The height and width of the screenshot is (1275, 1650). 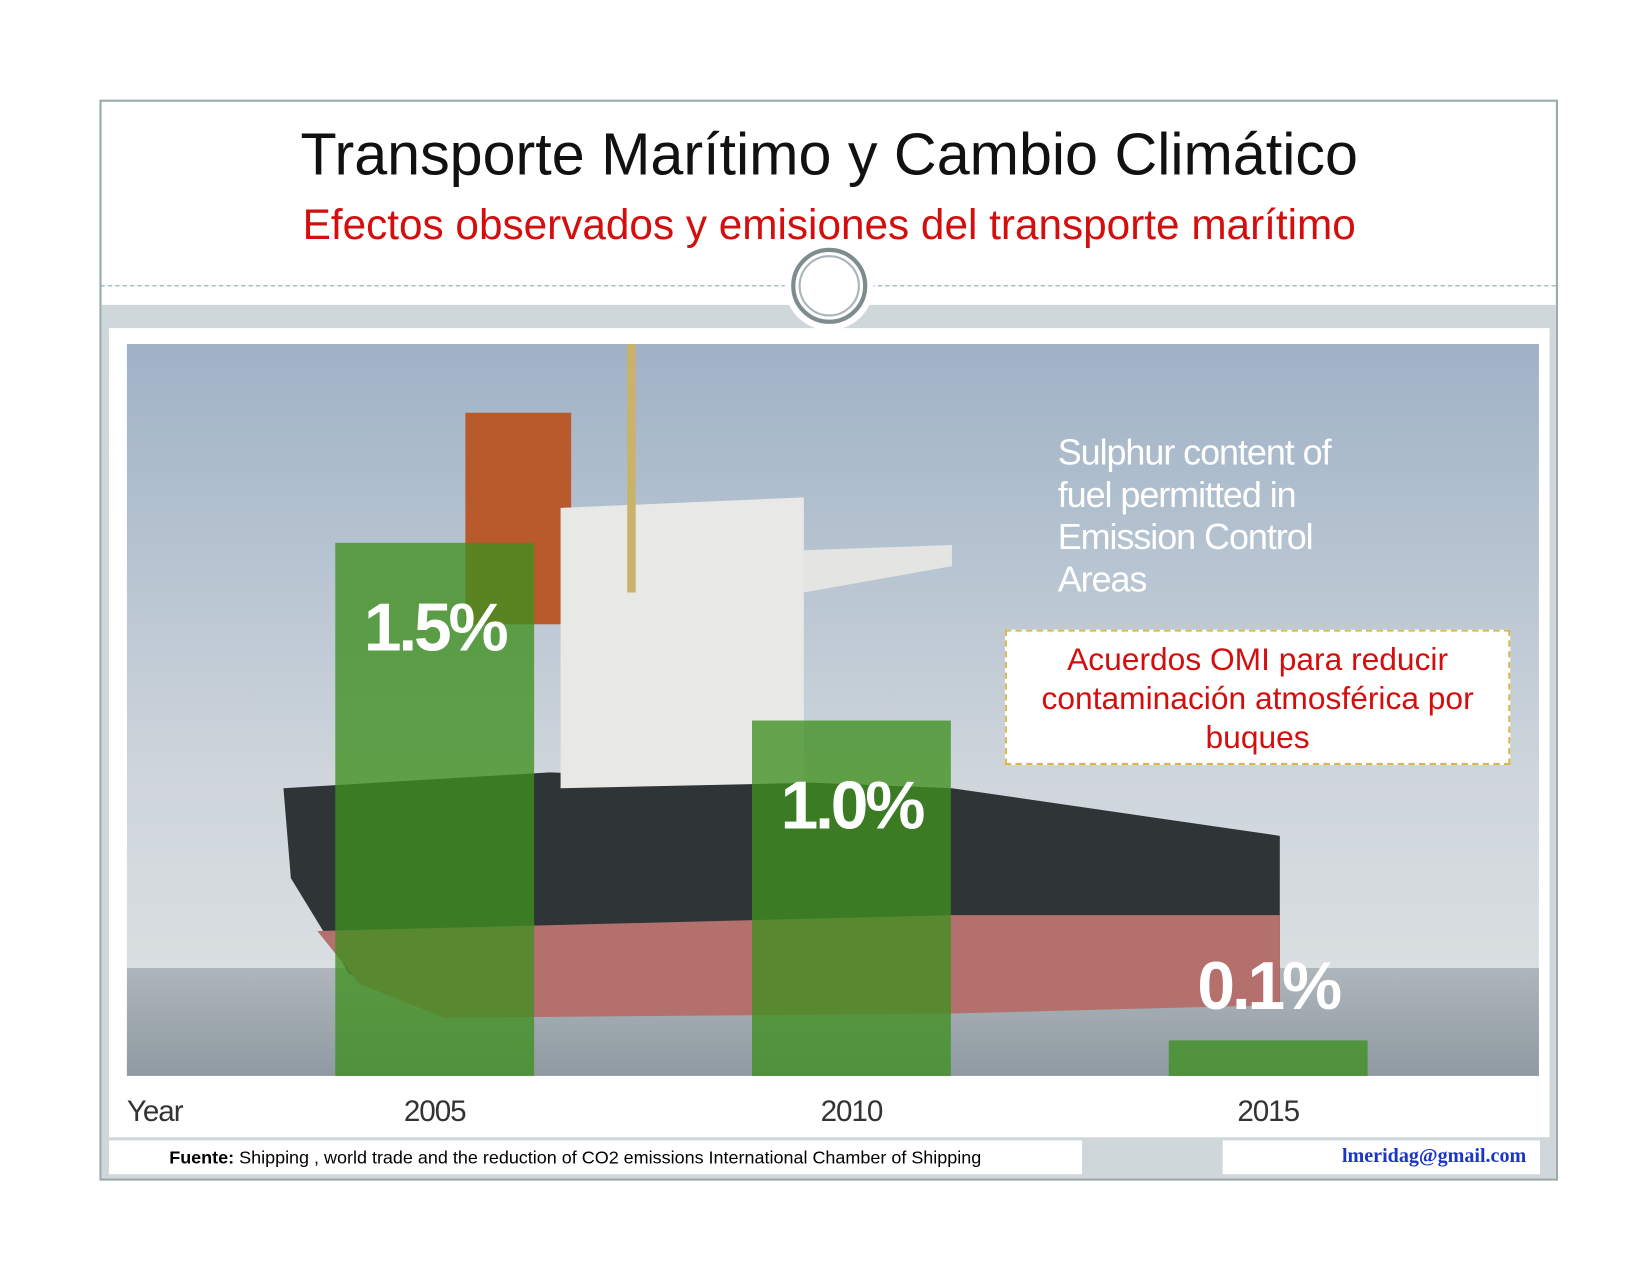 I want to click on slide-title: Transporte Marítimo y Cambio Climático, so click(x=829, y=154).